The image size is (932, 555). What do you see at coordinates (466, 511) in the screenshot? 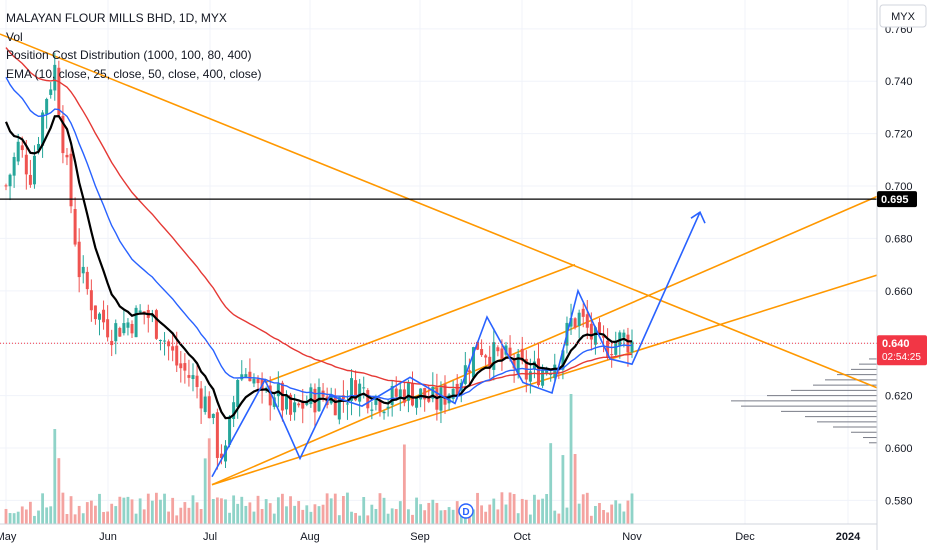
I see `dividend-marker-icon` at bounding box center [466, 511].